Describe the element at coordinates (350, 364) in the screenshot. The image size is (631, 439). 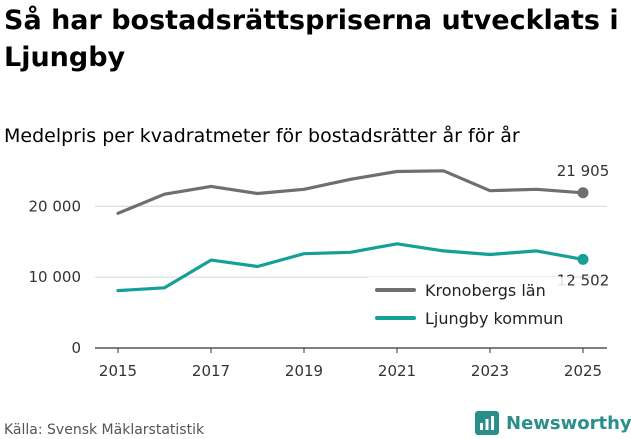
I see `x-axis-ticks: 2015 2017 2019 2021 2023 2025` at that location.